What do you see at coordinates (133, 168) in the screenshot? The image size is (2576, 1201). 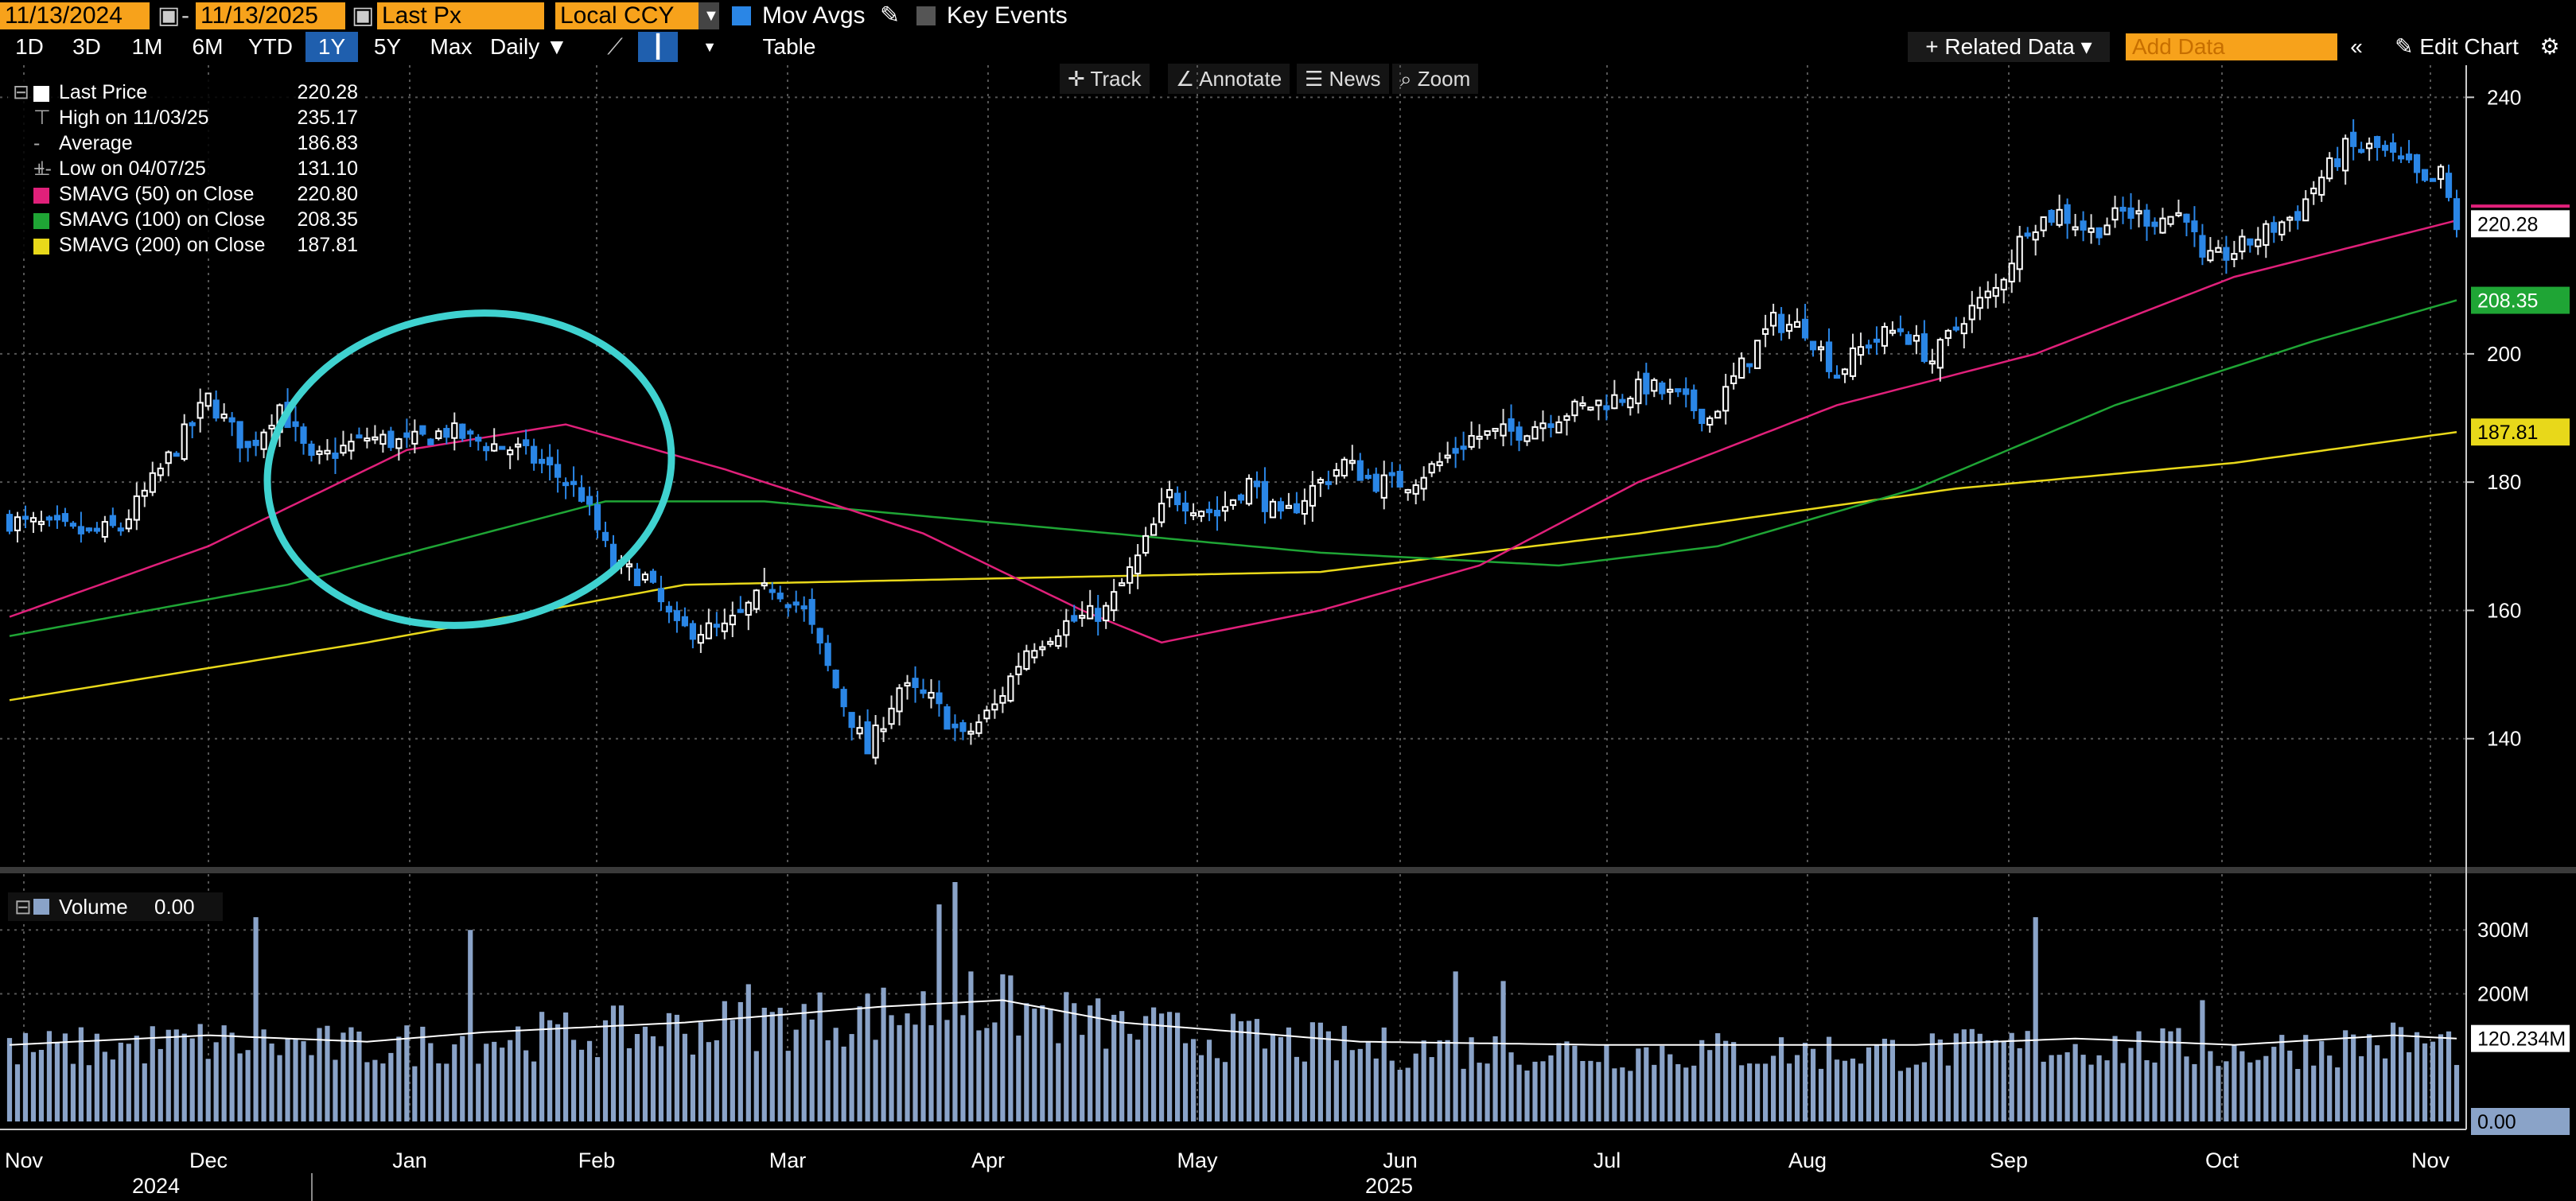 I see `low-label: Low on 04/07/25` at bounding box center [133, 168].